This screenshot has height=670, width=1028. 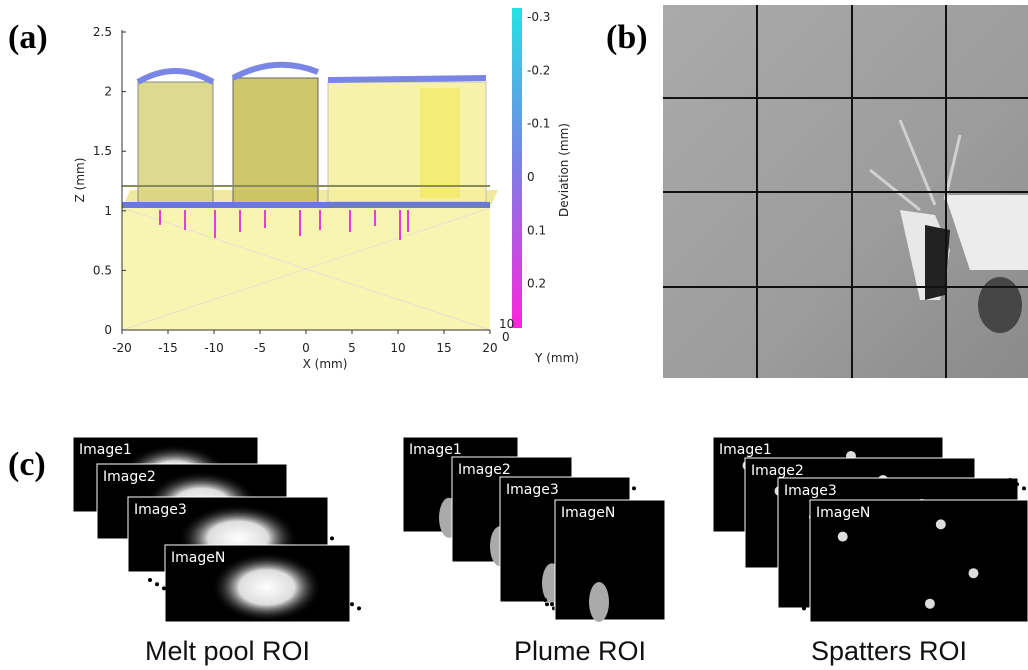 I want to click on y-axis-title: Y (mm), so click(x=556, y=358).